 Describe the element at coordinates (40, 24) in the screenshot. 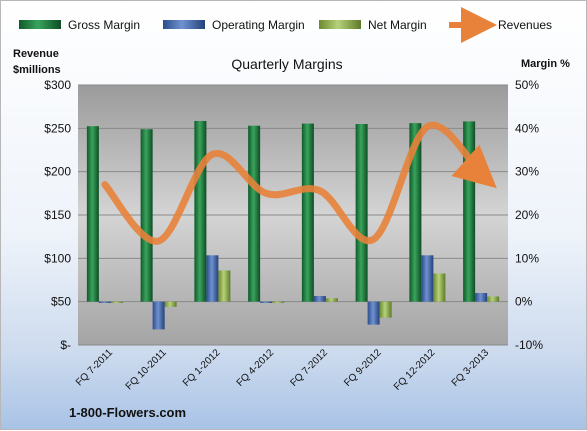

I see `gross-margin-legend-swatch` at that location.